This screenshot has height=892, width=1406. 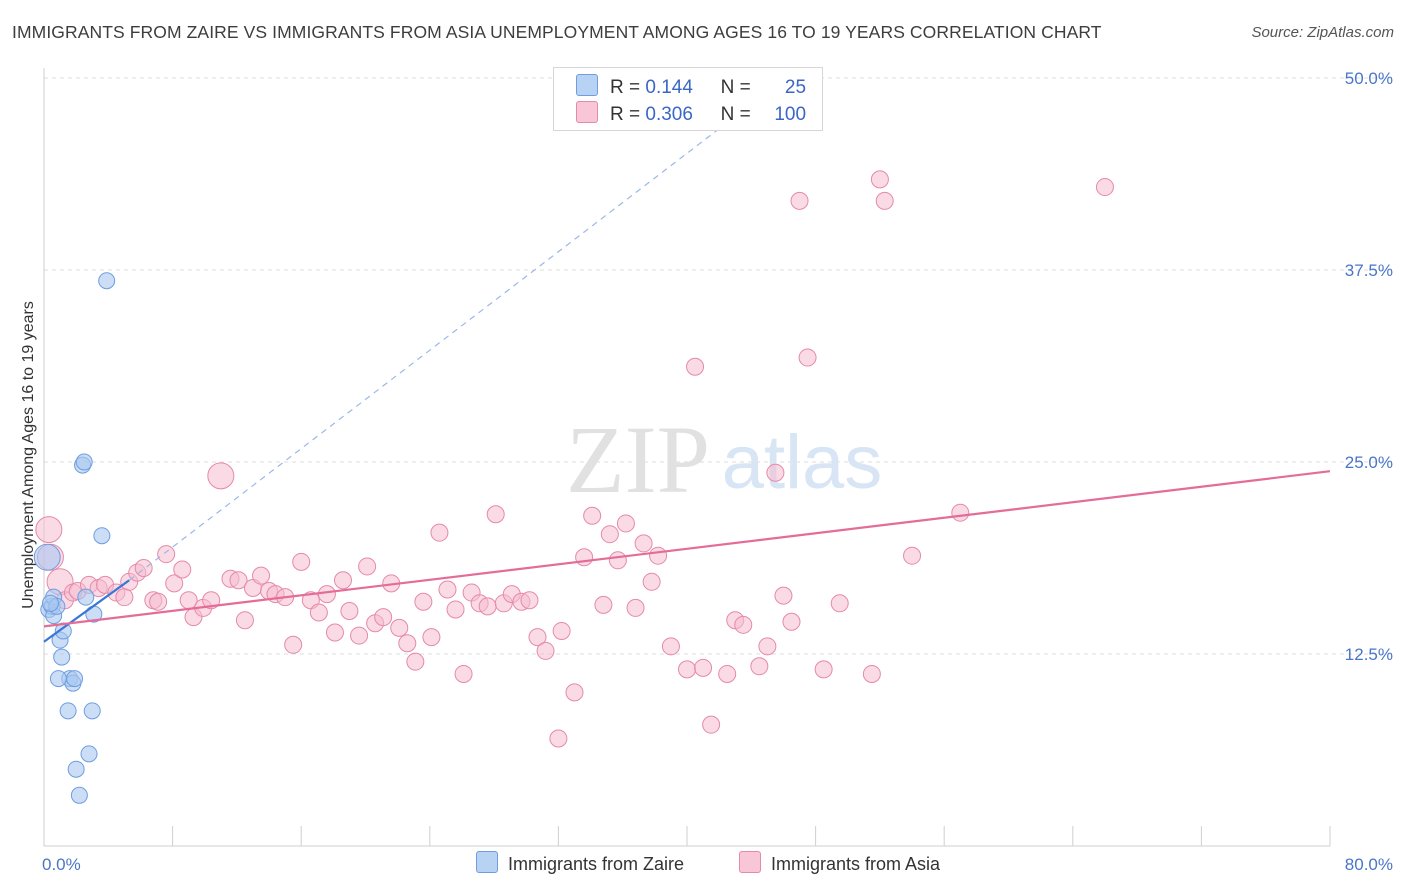 I want to click on legend-row-asia: R = 0.306 N = 100, so click(x=691, y=113).